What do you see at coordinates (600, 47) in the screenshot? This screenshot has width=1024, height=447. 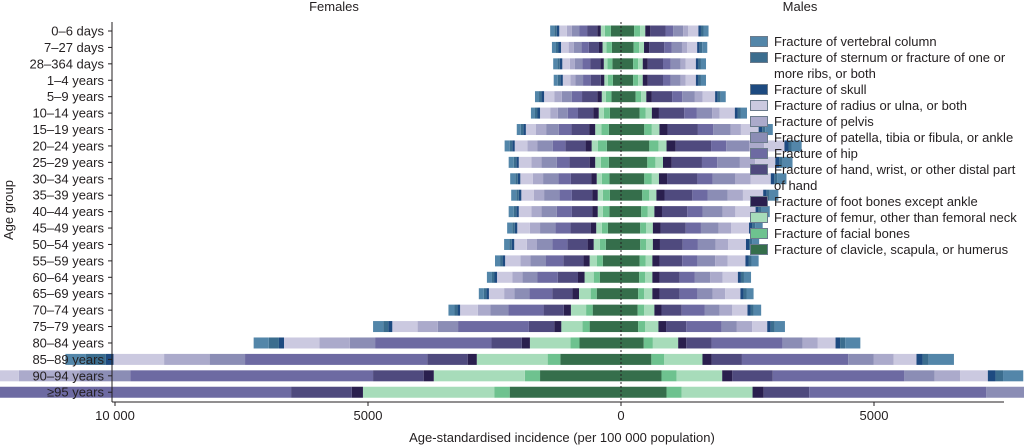 I see `bar-female-1-fracture-of-foot-bones-except-ankle` at bounding box center [600, 47].